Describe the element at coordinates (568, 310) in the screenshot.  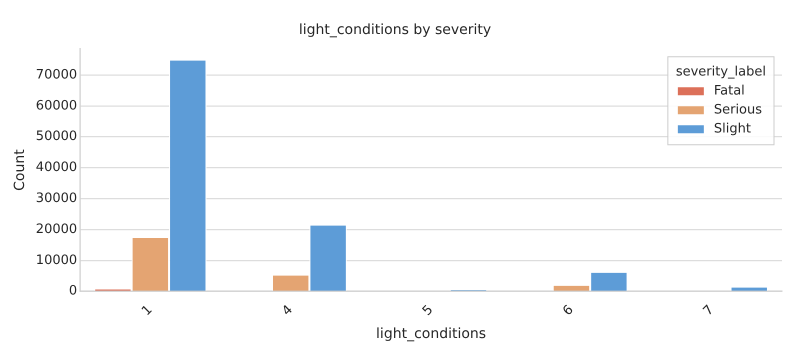
I see `x-tick-label: 6` at that location.